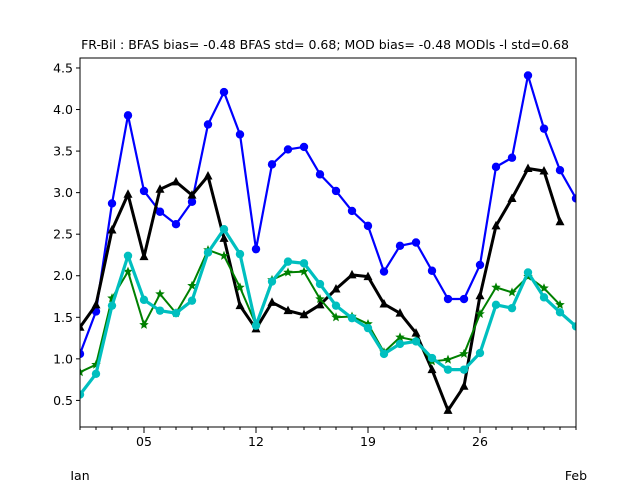 Image resolution: width=640 pixels, height=480 pixels. I want to click on y-tick-label: 3.5, so click(63, 151).